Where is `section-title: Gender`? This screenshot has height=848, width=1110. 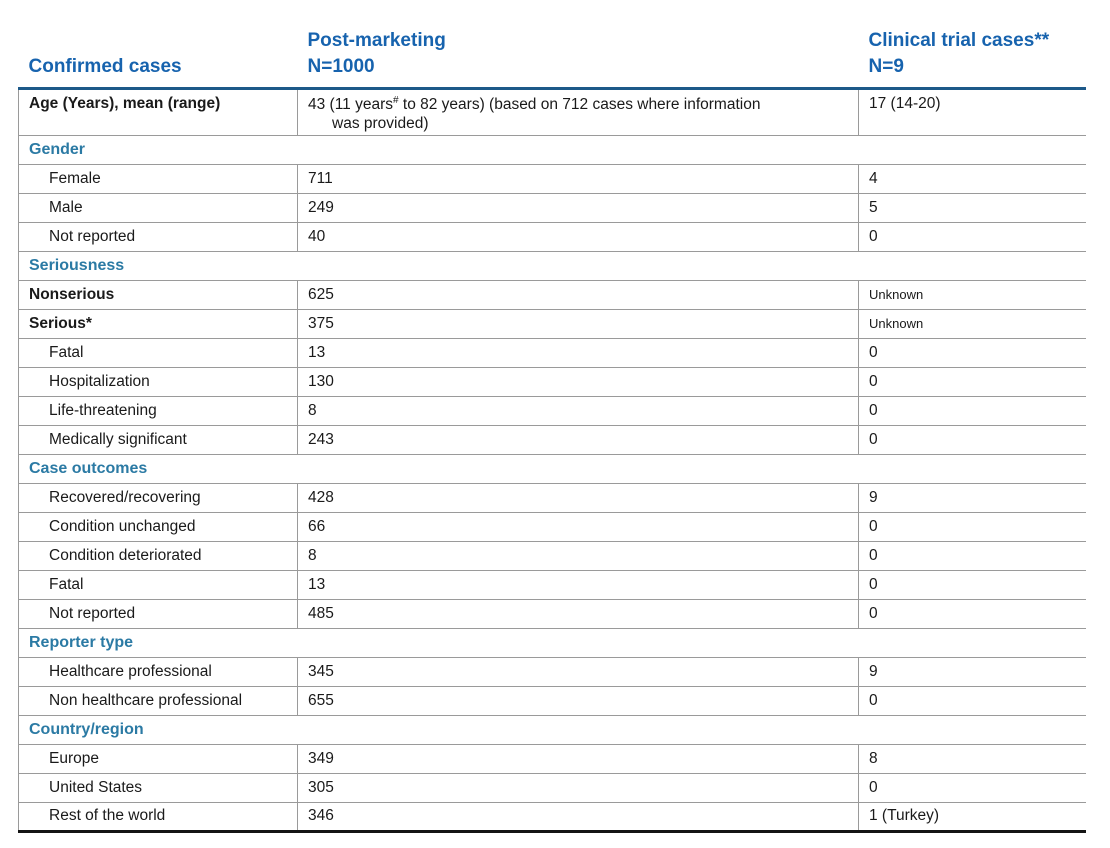 section-title: Gender is located at coordinates (552, 149).